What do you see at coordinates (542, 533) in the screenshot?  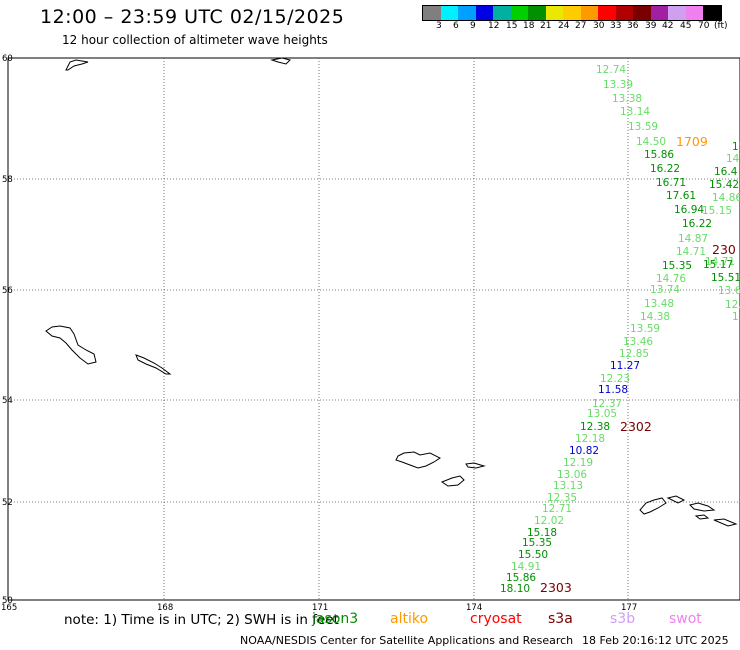 I see `wave-height-value: 15.18` at bounding box center [542, 533].